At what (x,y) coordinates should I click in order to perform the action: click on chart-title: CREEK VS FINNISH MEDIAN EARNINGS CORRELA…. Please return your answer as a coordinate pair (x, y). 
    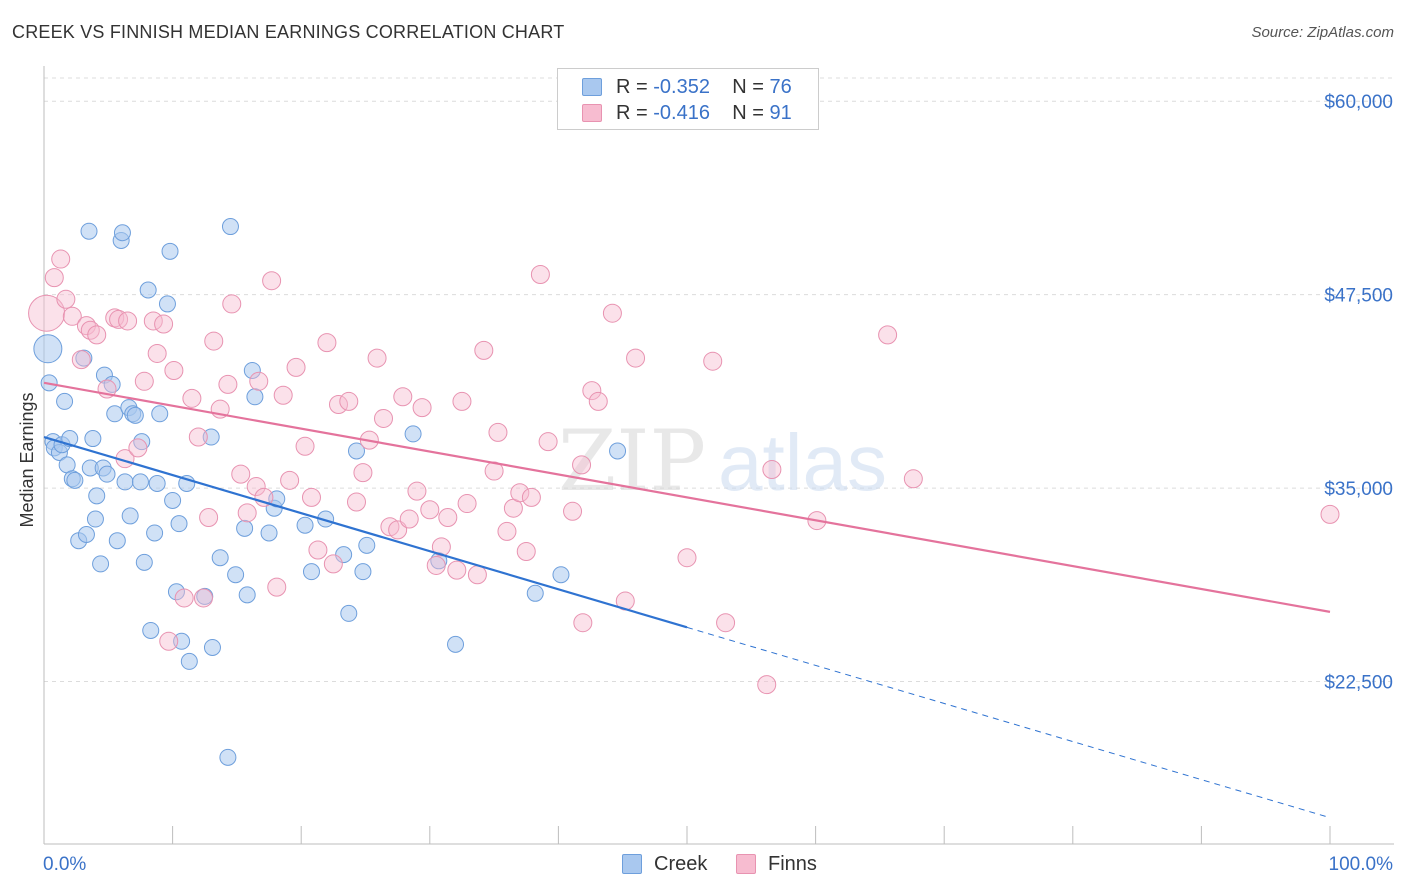
    Looking at the image, I should click on (288, 32).